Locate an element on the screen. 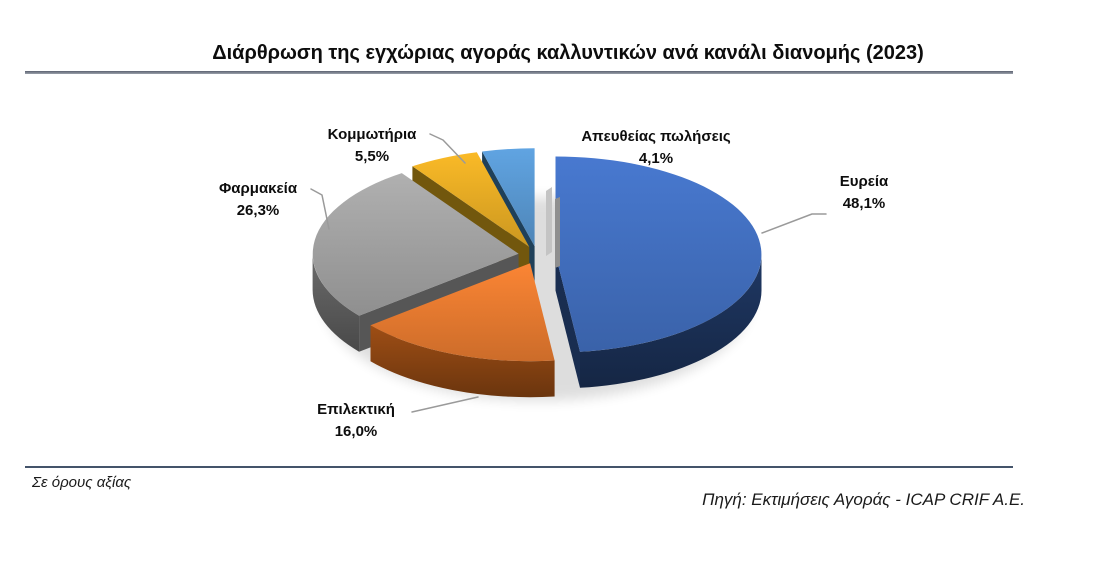 This screenshot has width=1102, height=577. slice-label-text: Ευρεία is located at coordinates (864, 181).